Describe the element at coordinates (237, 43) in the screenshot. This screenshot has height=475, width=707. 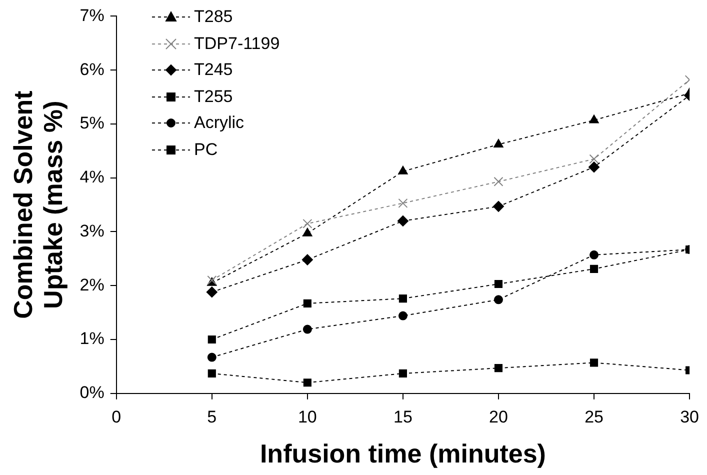
I see `legend-label: TDP7-1199` at that location.